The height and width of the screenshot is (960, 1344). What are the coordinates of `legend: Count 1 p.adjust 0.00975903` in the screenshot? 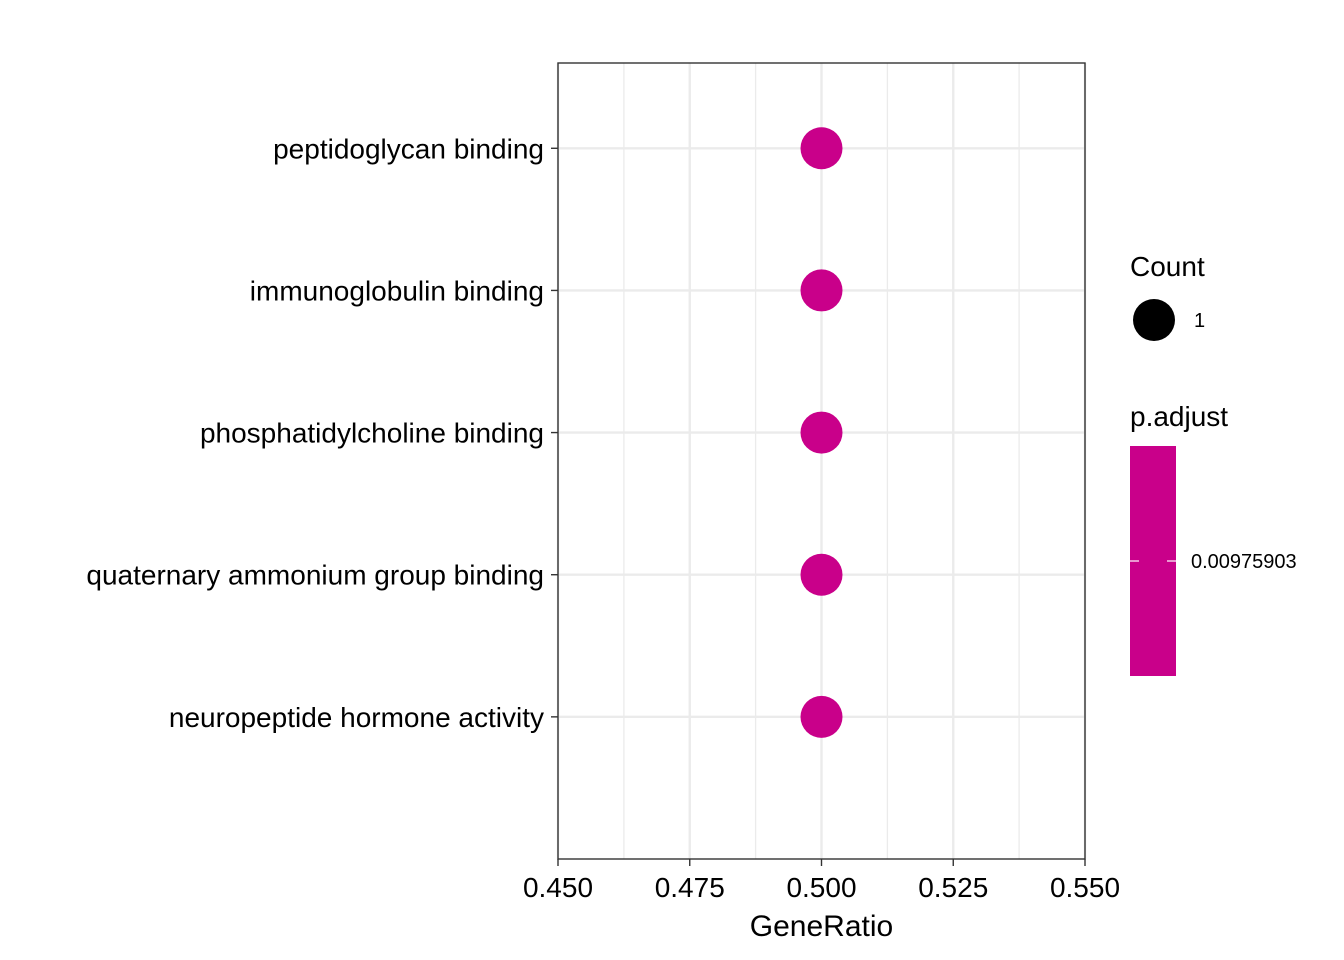 It's located at (1213, 463).